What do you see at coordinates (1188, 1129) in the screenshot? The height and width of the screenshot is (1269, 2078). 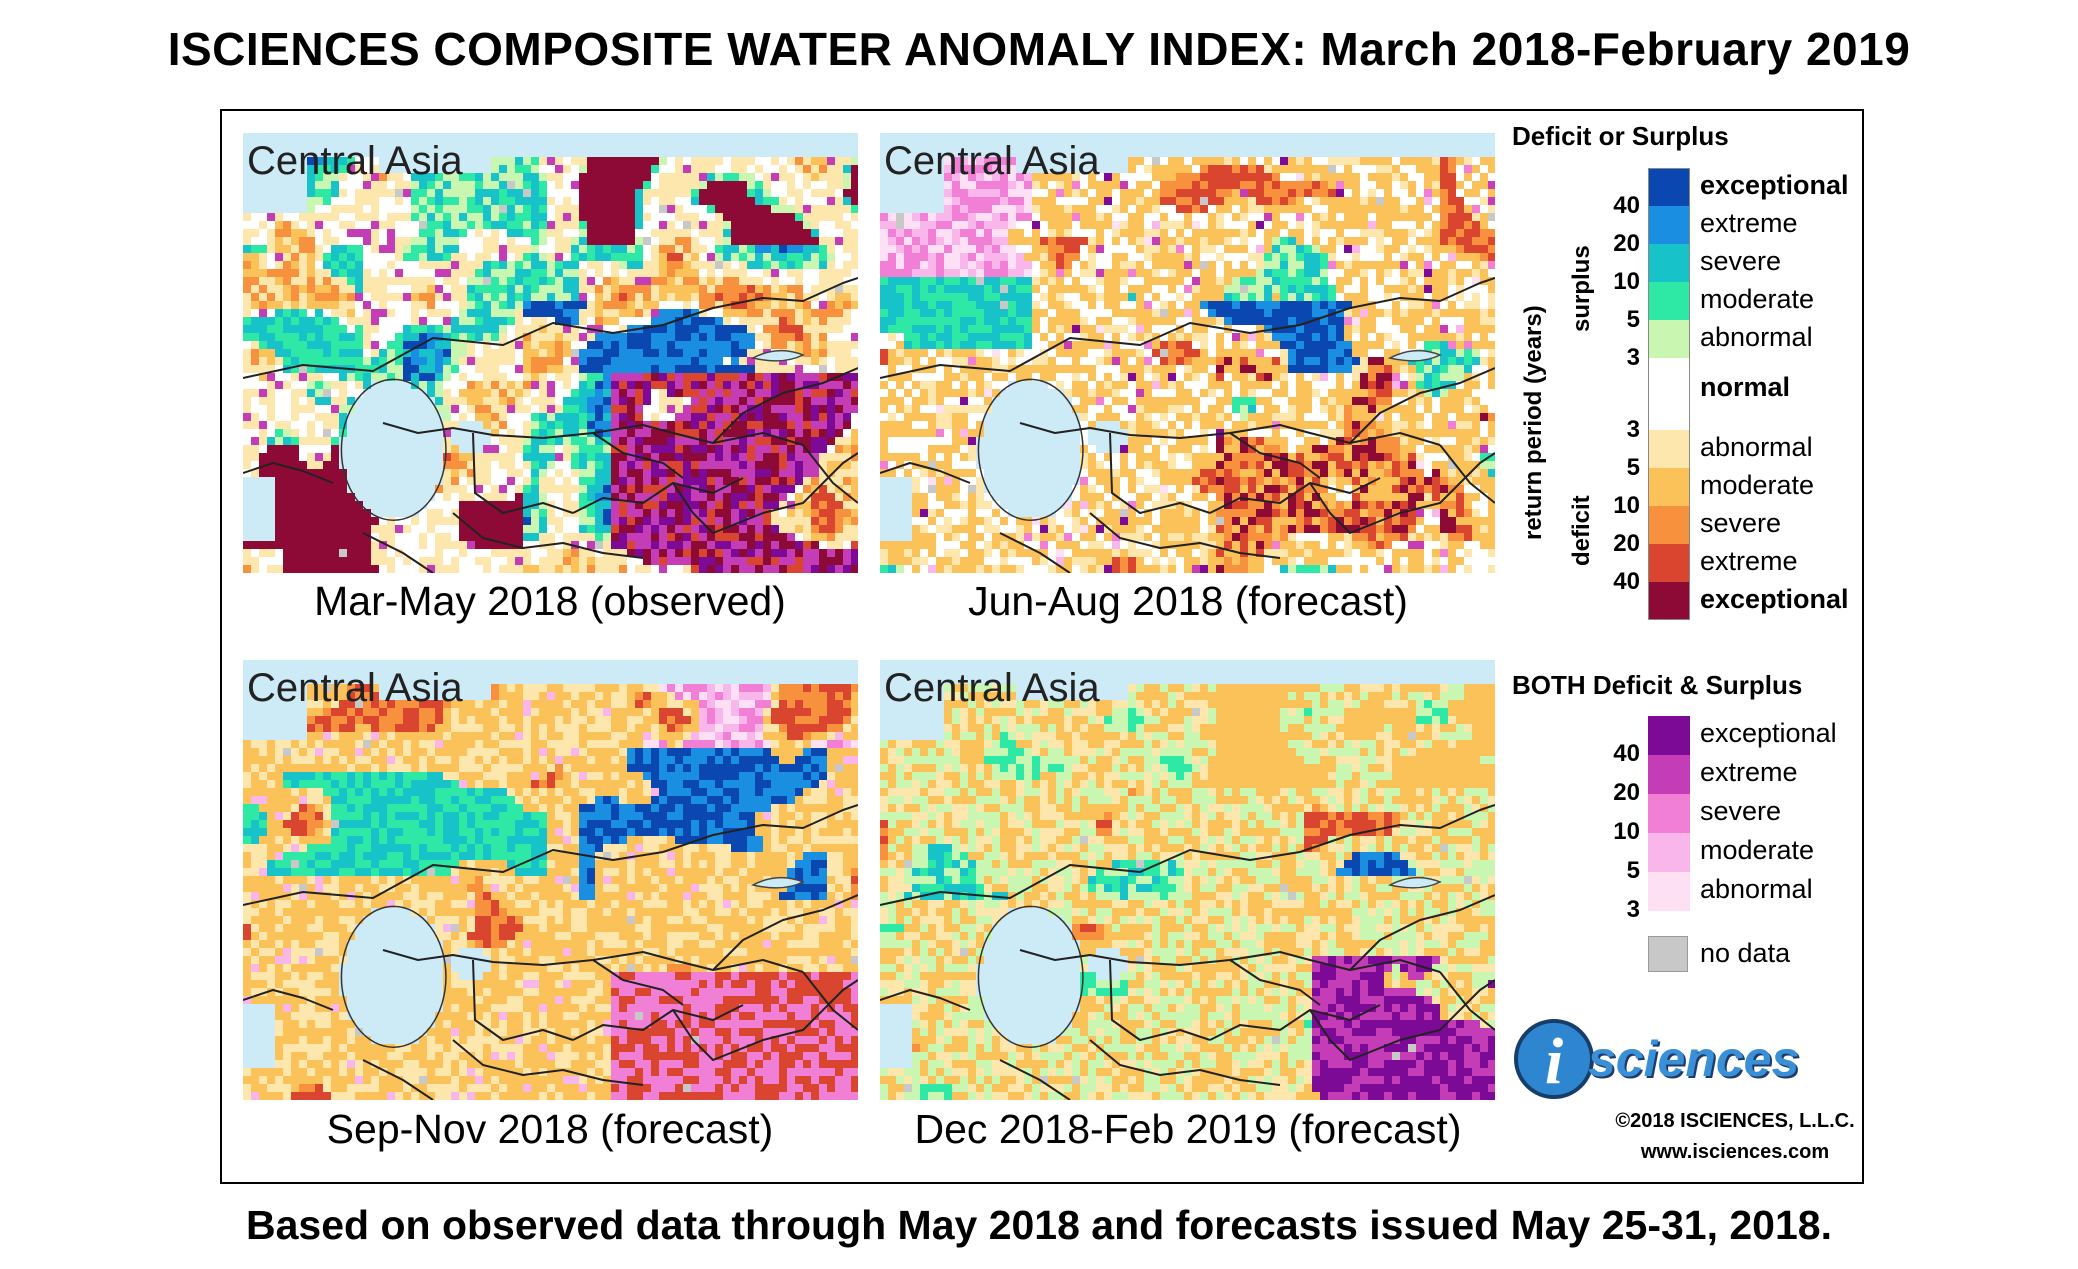 I see `panel-caption: Dec 2018-Feb 2019 (forecast)` at bounding box center [1188, 1129].